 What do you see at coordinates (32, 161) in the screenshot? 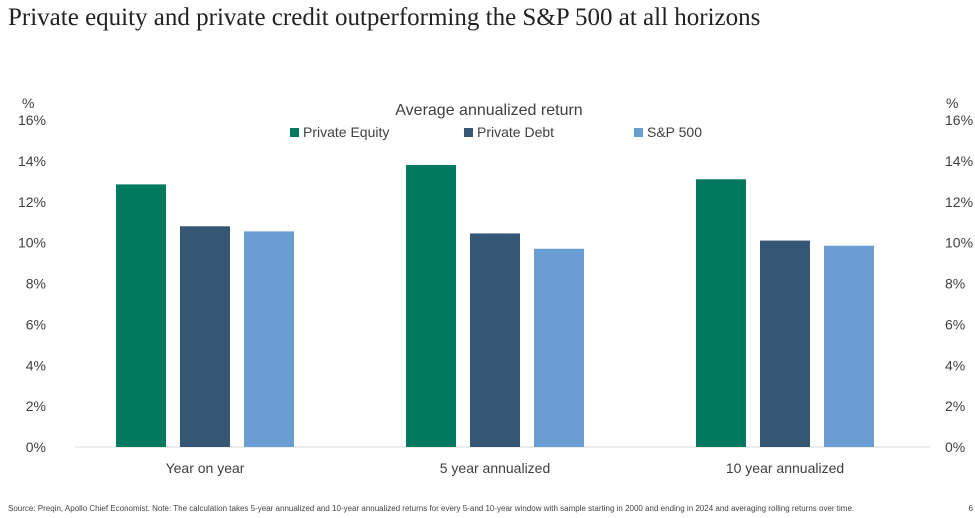
I see `y-tick-label-left: 14%` at bounding box center [32, 161].